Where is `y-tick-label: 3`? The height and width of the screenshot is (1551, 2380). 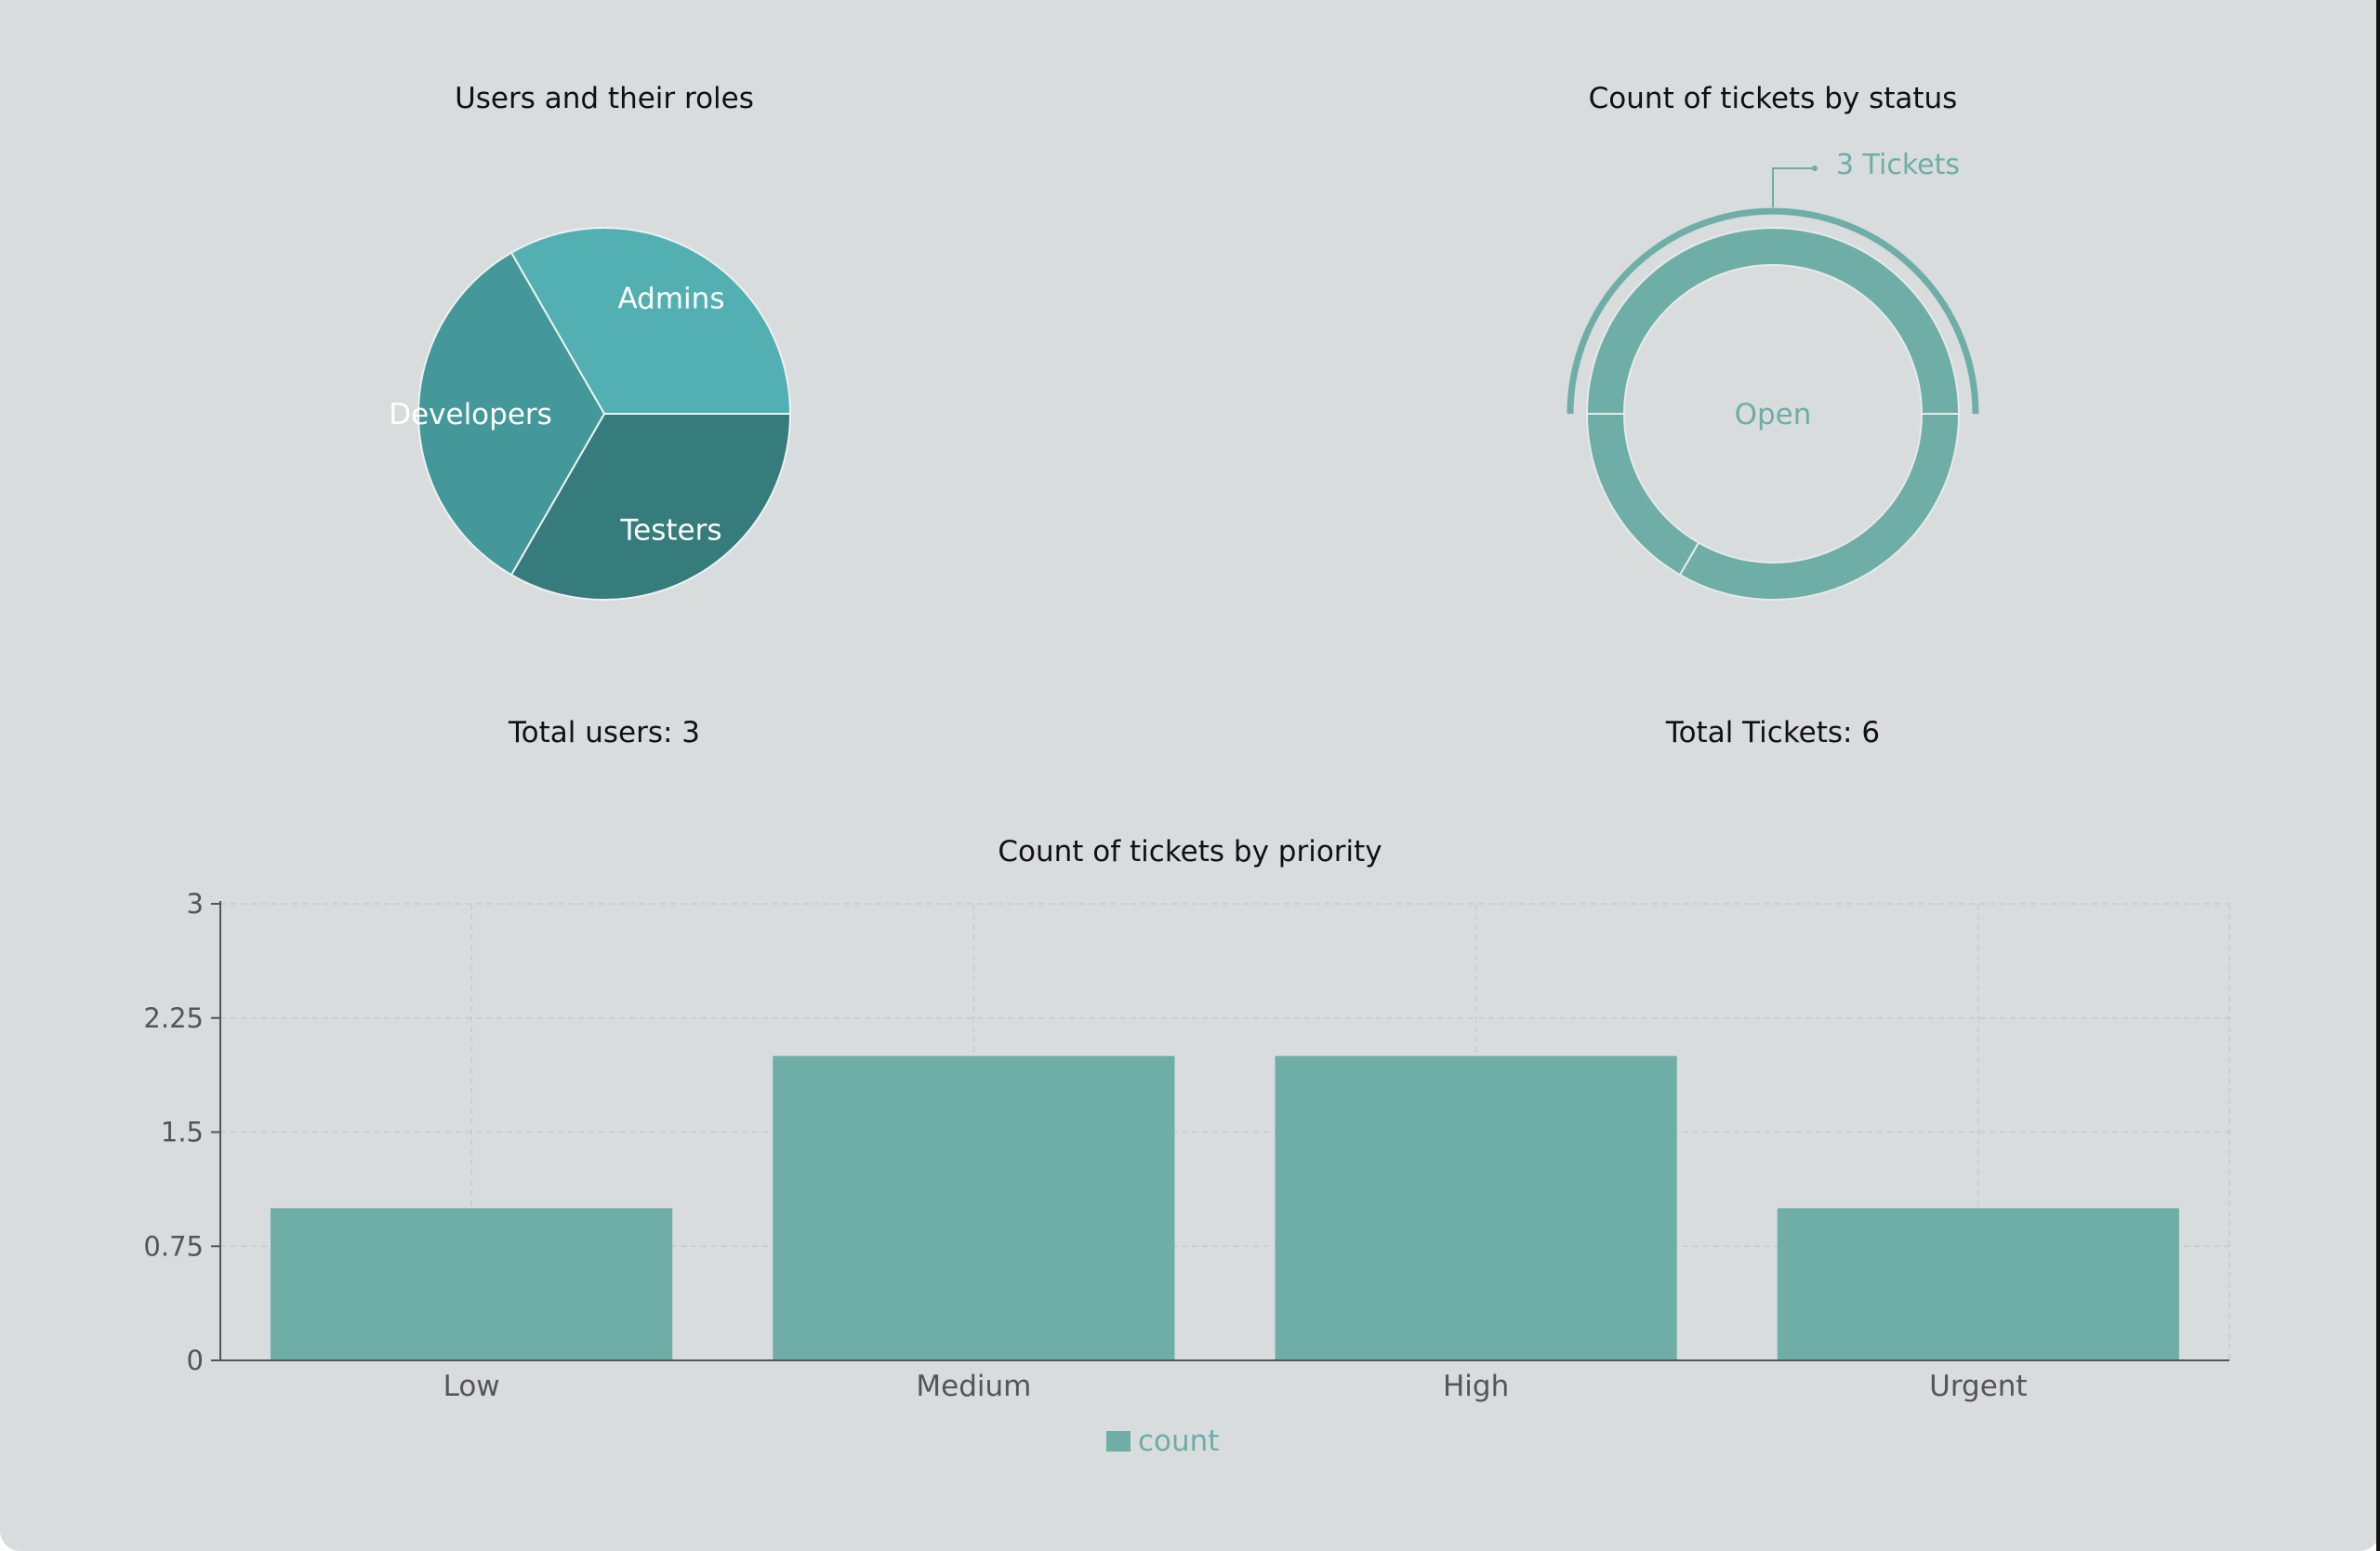
y-tick-label: 3 is located at coordinates (195, 904).